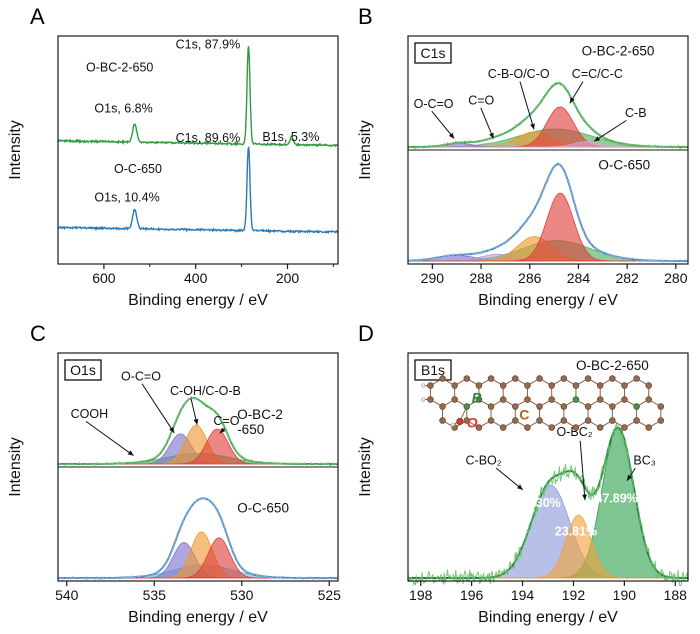 Image resolution: width=700 pixels, height=634 pixels. I want to click on region-label-text: B1s, so click(433, 370).